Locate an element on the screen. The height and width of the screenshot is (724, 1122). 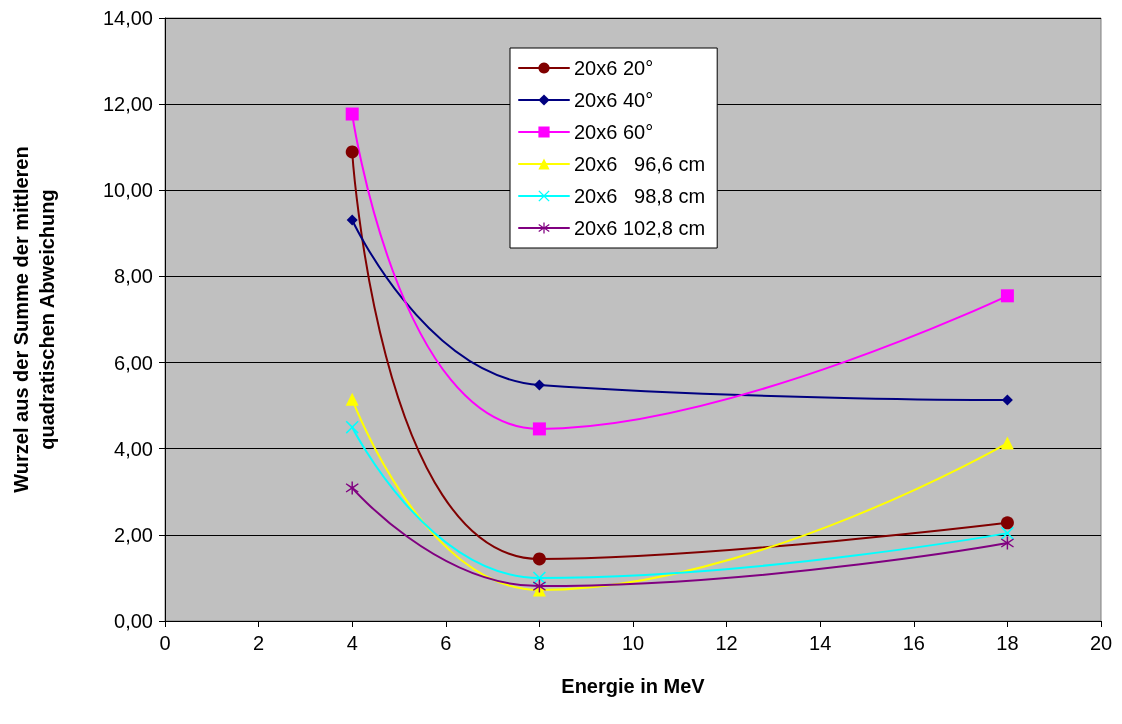
legend-label: 20x6 60° is located at coordinates (614, 132).